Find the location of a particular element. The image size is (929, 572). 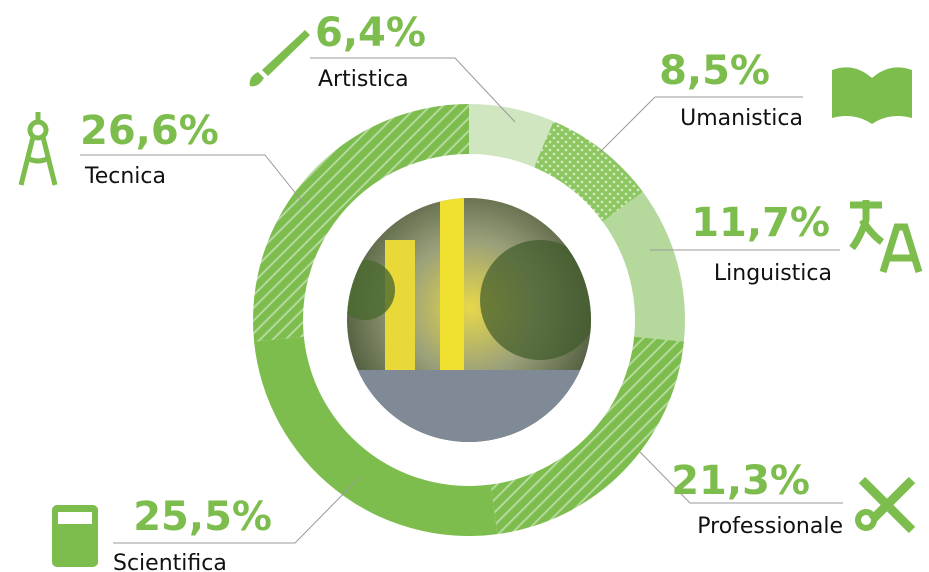

category-label: Artistica is located at coordinates (363, 79).